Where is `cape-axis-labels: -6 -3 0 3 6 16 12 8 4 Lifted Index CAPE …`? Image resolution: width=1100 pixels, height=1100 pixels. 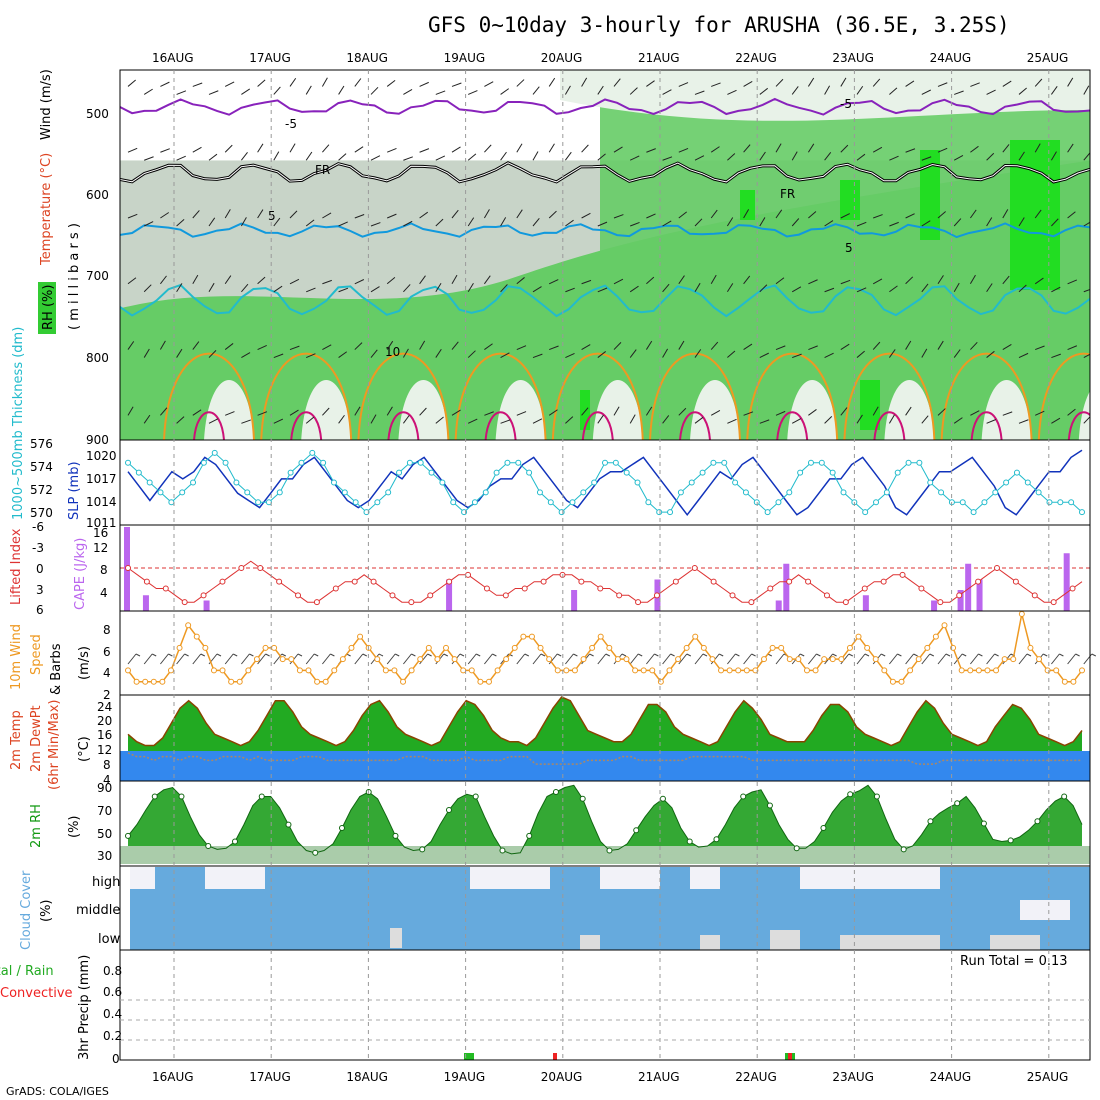
cape-axis-labels: -6 -3 0 3 6 16 12 8 4 Lifted Index CAPE … is located at coordinates (58, 568).